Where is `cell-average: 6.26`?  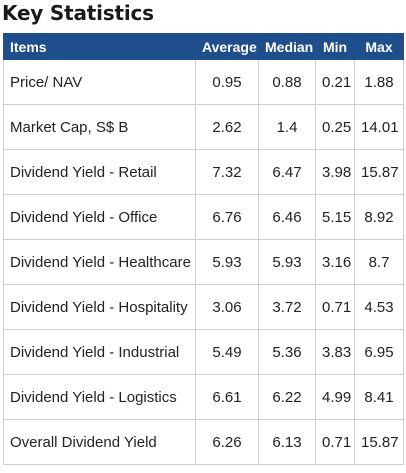
cell-average: 6.26 is located at coordinates (227, 442).